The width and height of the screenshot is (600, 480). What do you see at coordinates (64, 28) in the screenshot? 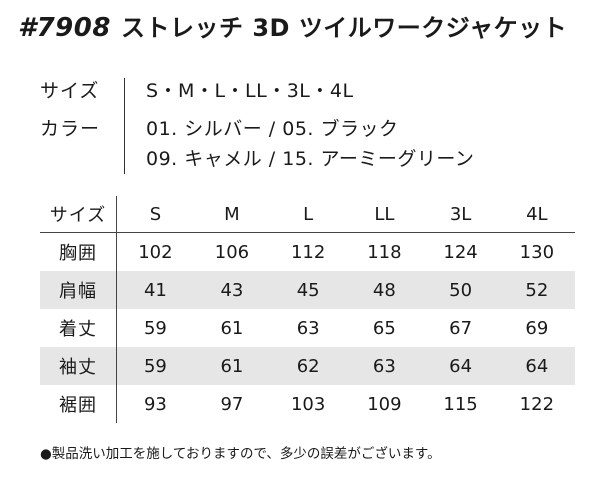
I see `product-number: #7908` at bounding box center [64, 28].